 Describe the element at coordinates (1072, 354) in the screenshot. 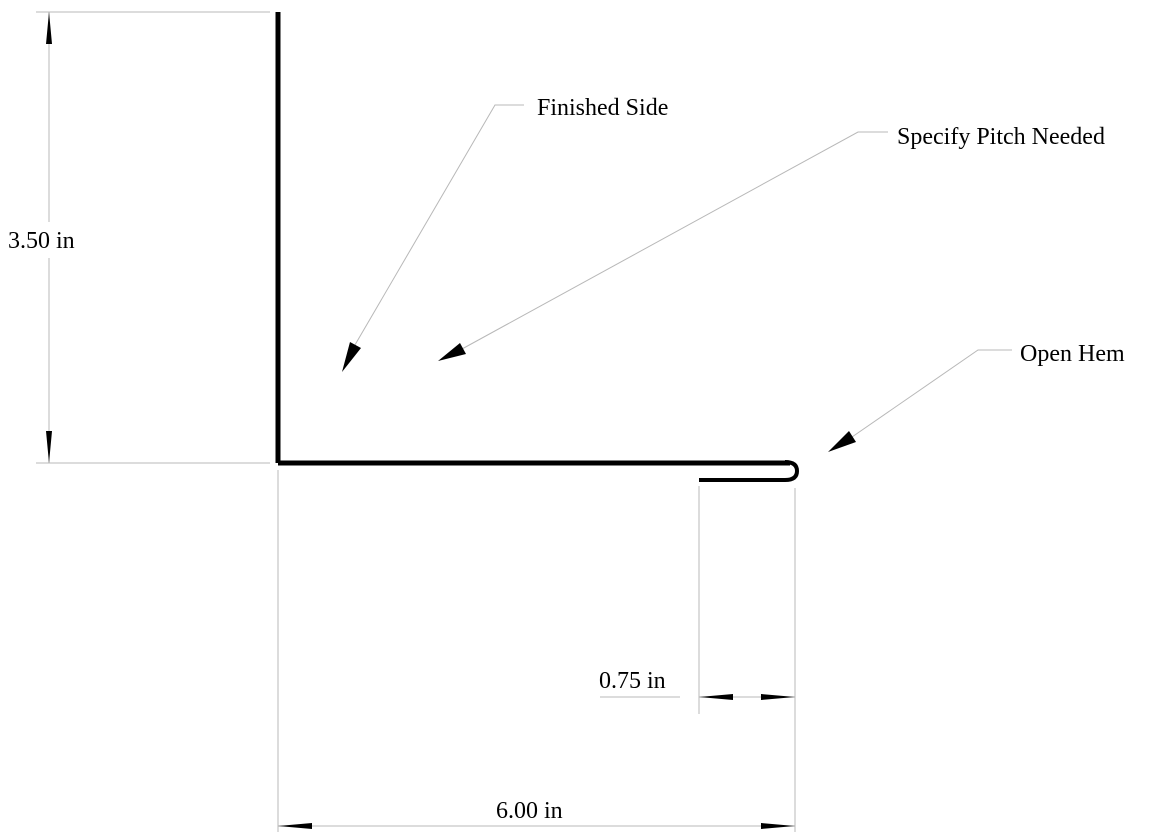

I see `open-hem-label: Open Hem` at that location.